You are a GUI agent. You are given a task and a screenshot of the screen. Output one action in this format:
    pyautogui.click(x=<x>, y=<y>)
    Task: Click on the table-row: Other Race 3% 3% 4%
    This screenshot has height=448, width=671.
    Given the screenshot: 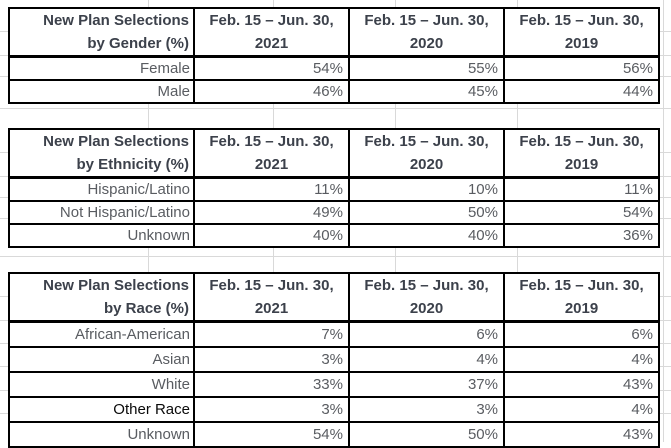 What is the action you would take?
    pyautogui.click(x=334, y=409)
    